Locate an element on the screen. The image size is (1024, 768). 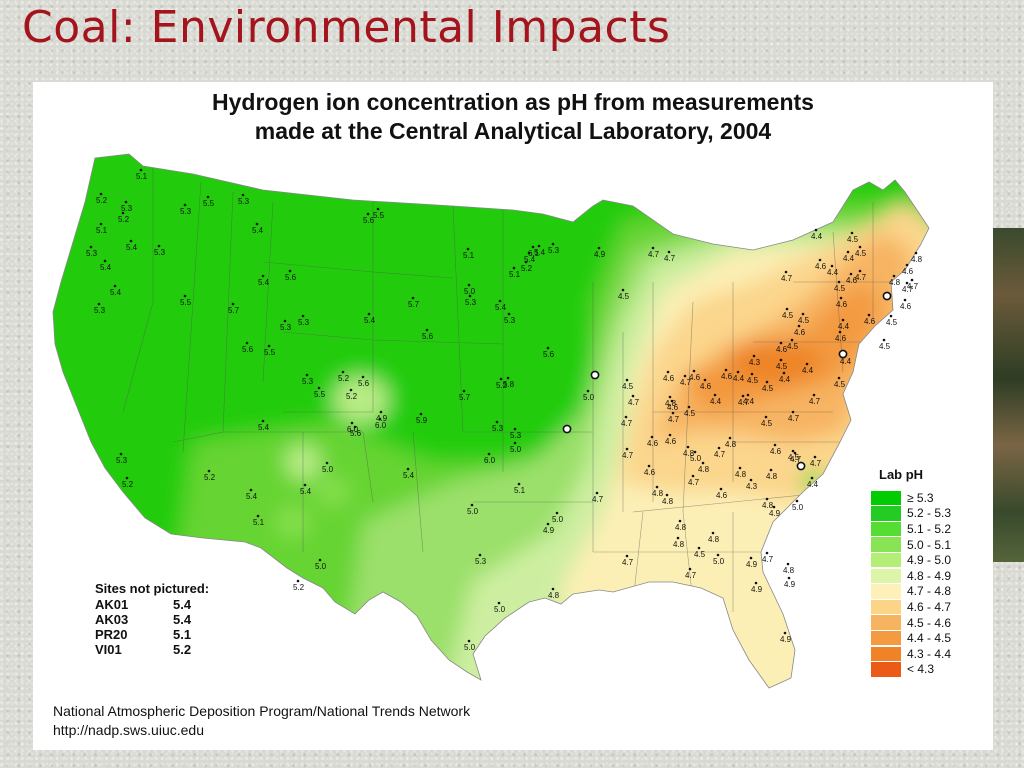
legend-entry: 4.4 - 4.5 is located at coordinates (926, 638).